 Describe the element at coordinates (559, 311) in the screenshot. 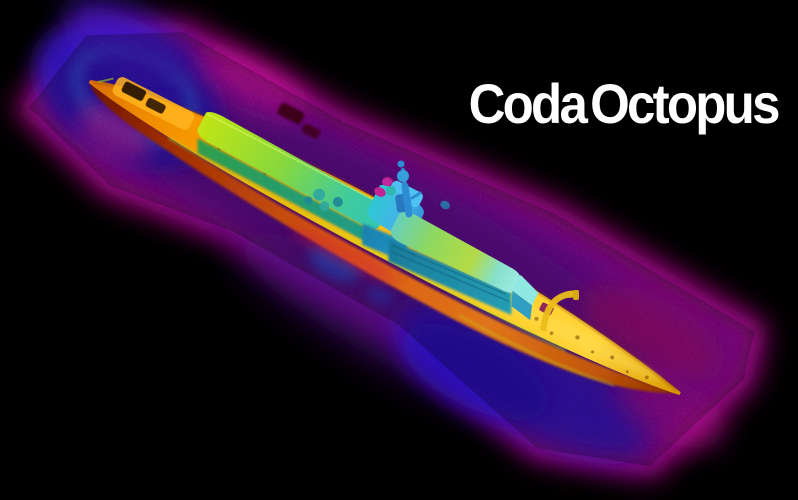

I see `stern-davit-crane` at that location.